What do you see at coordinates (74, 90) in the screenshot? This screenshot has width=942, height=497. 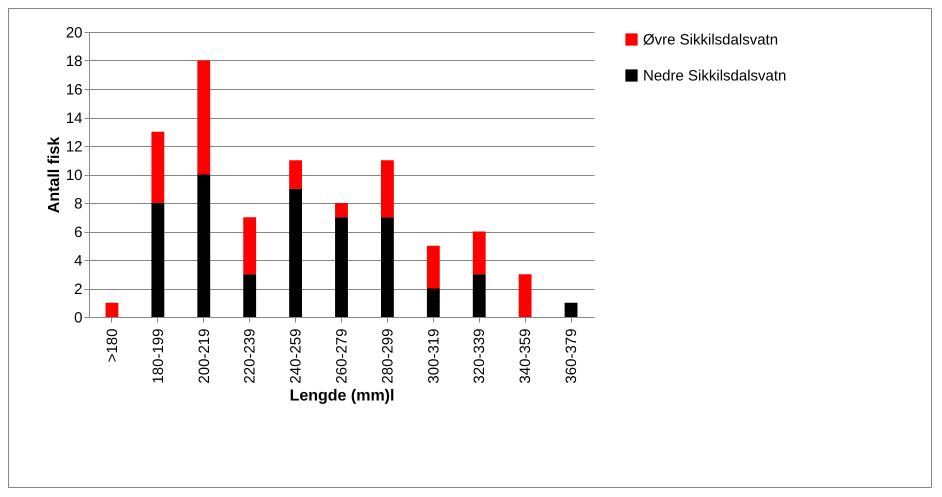 I see `y-tick-label: 16` at bounding box center [74, 90].